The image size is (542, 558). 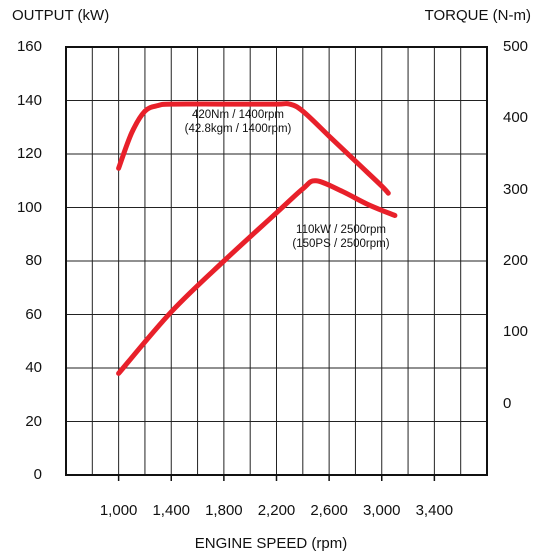 What do you see at coordinates (341, 244) in the screenshot?
I see `power-annotation-line-2: (150PS / 2500rpm)` at bounding box center [341, 244].